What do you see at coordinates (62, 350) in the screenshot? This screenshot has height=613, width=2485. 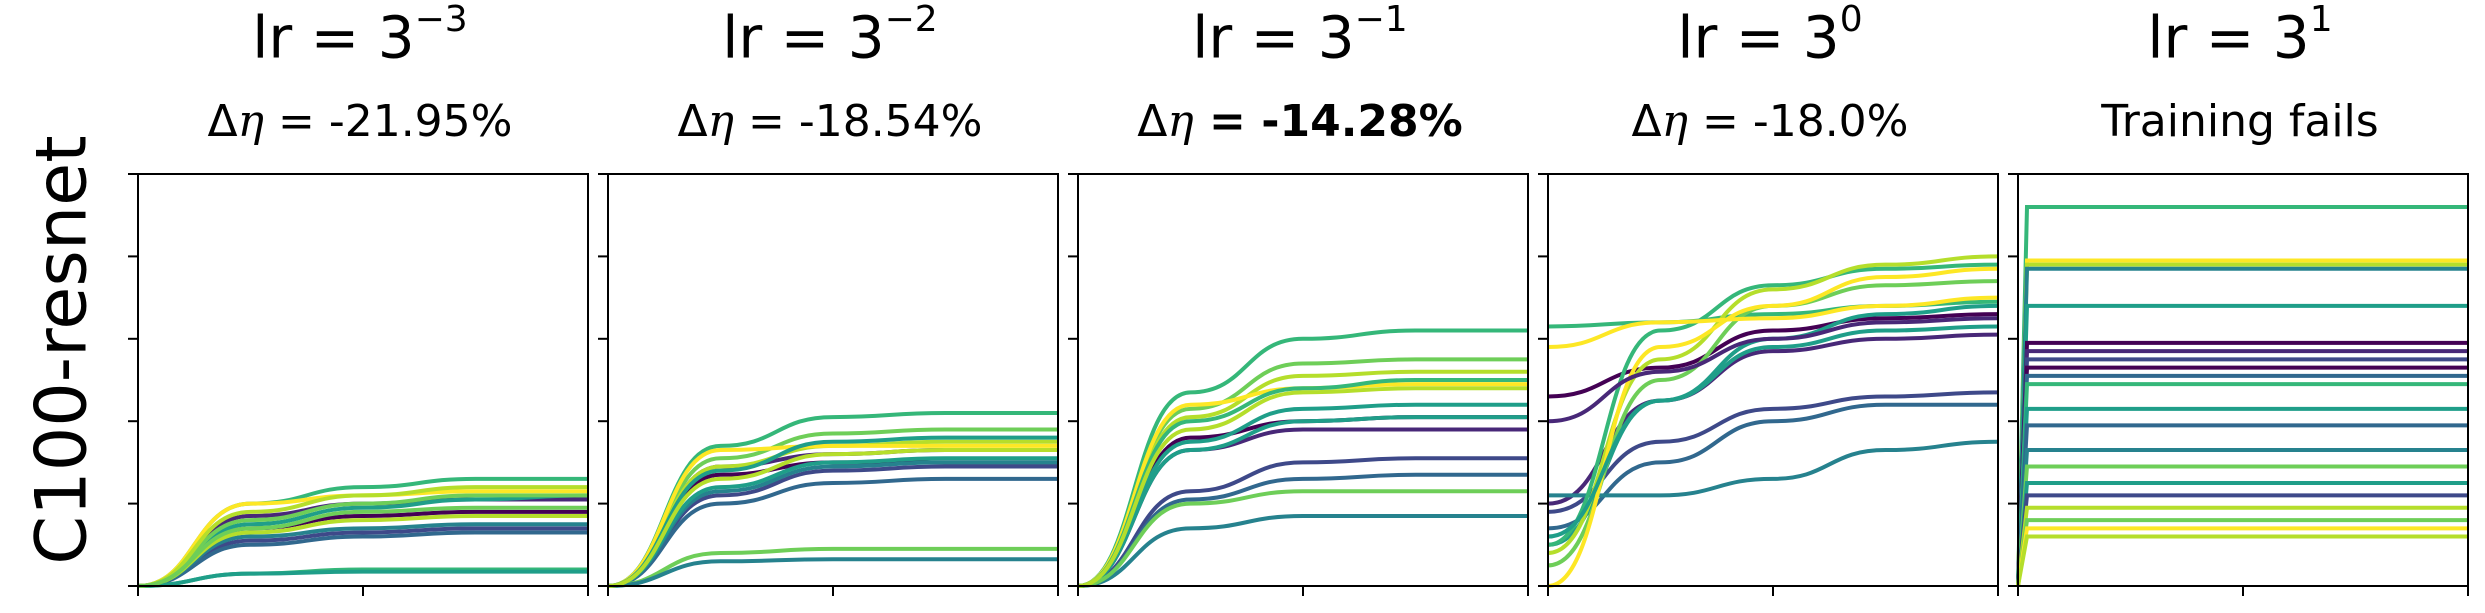 I see `row-label: C100-resnet` at bounding box center [62, 350].